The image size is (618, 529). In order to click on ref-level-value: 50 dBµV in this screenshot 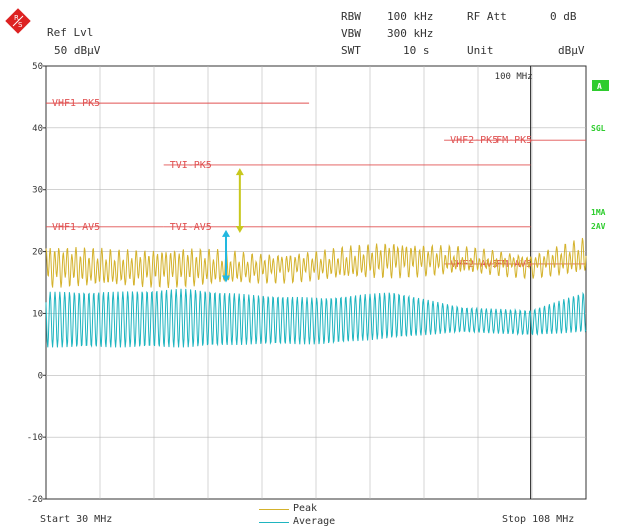, I will do `click(77, 50)`.